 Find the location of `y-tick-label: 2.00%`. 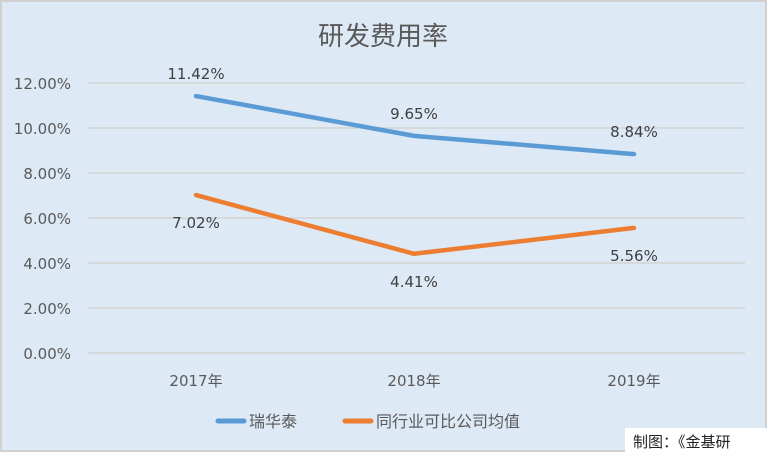

y-tick-label: 2.00% is located at coordinates (47, 309).